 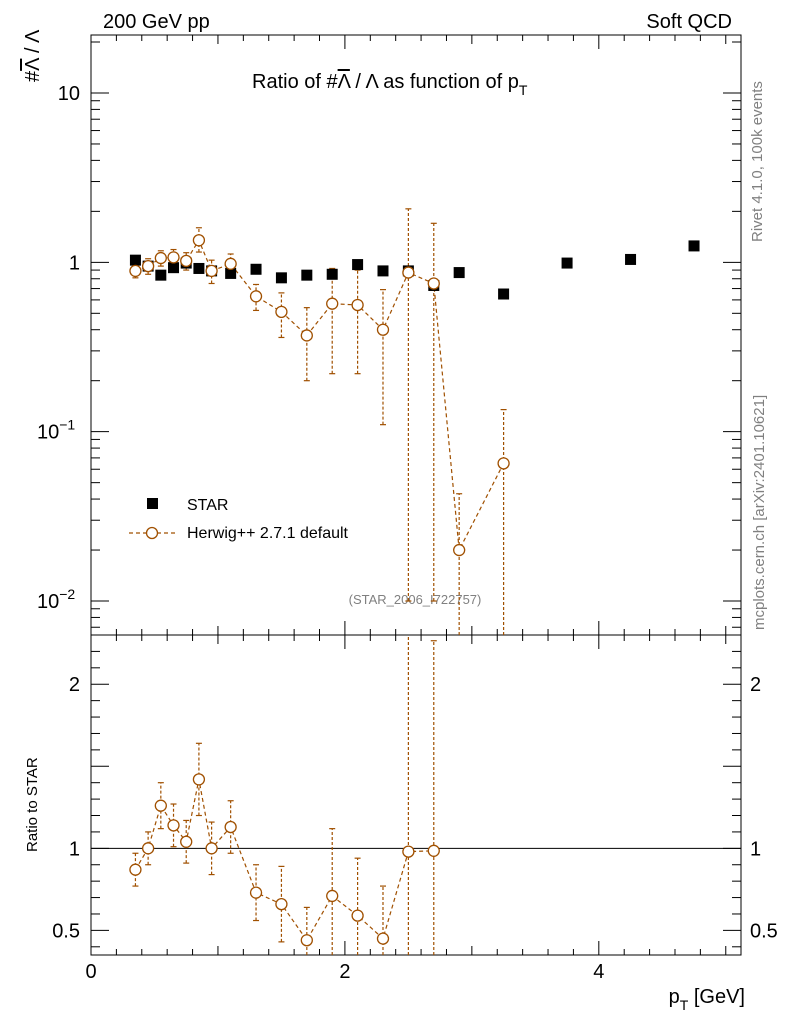 What do you see at coordinates (684, 1005) in the screenshot?
I see `xlabel-subscript: T` at bounding box center [684, 1005].